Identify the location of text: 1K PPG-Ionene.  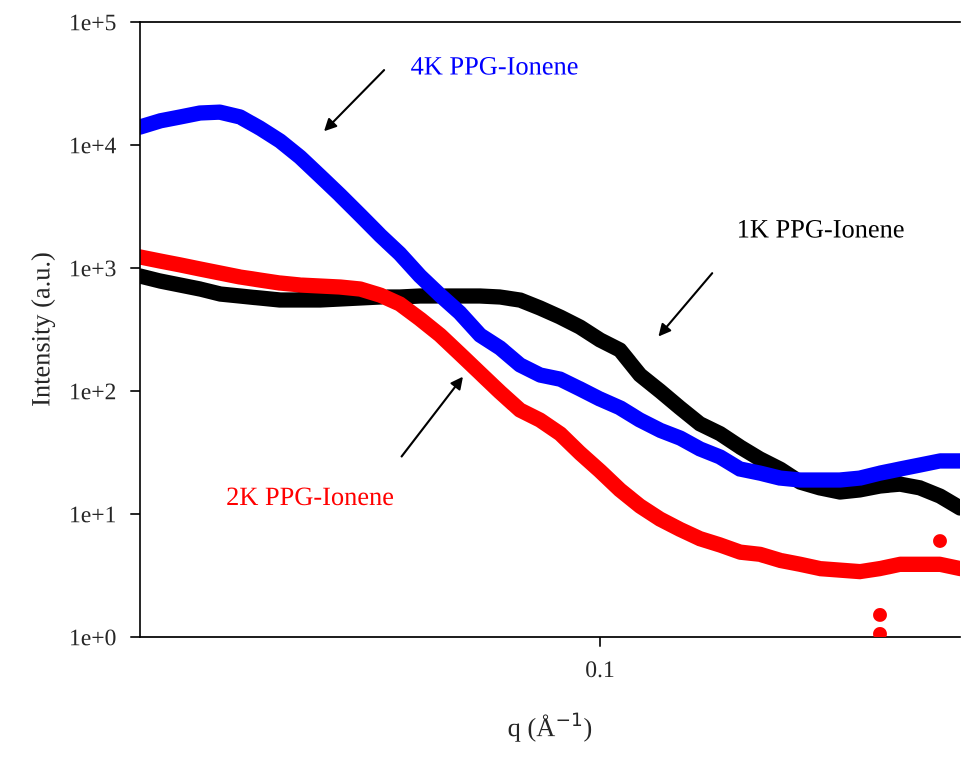
(821, 229).